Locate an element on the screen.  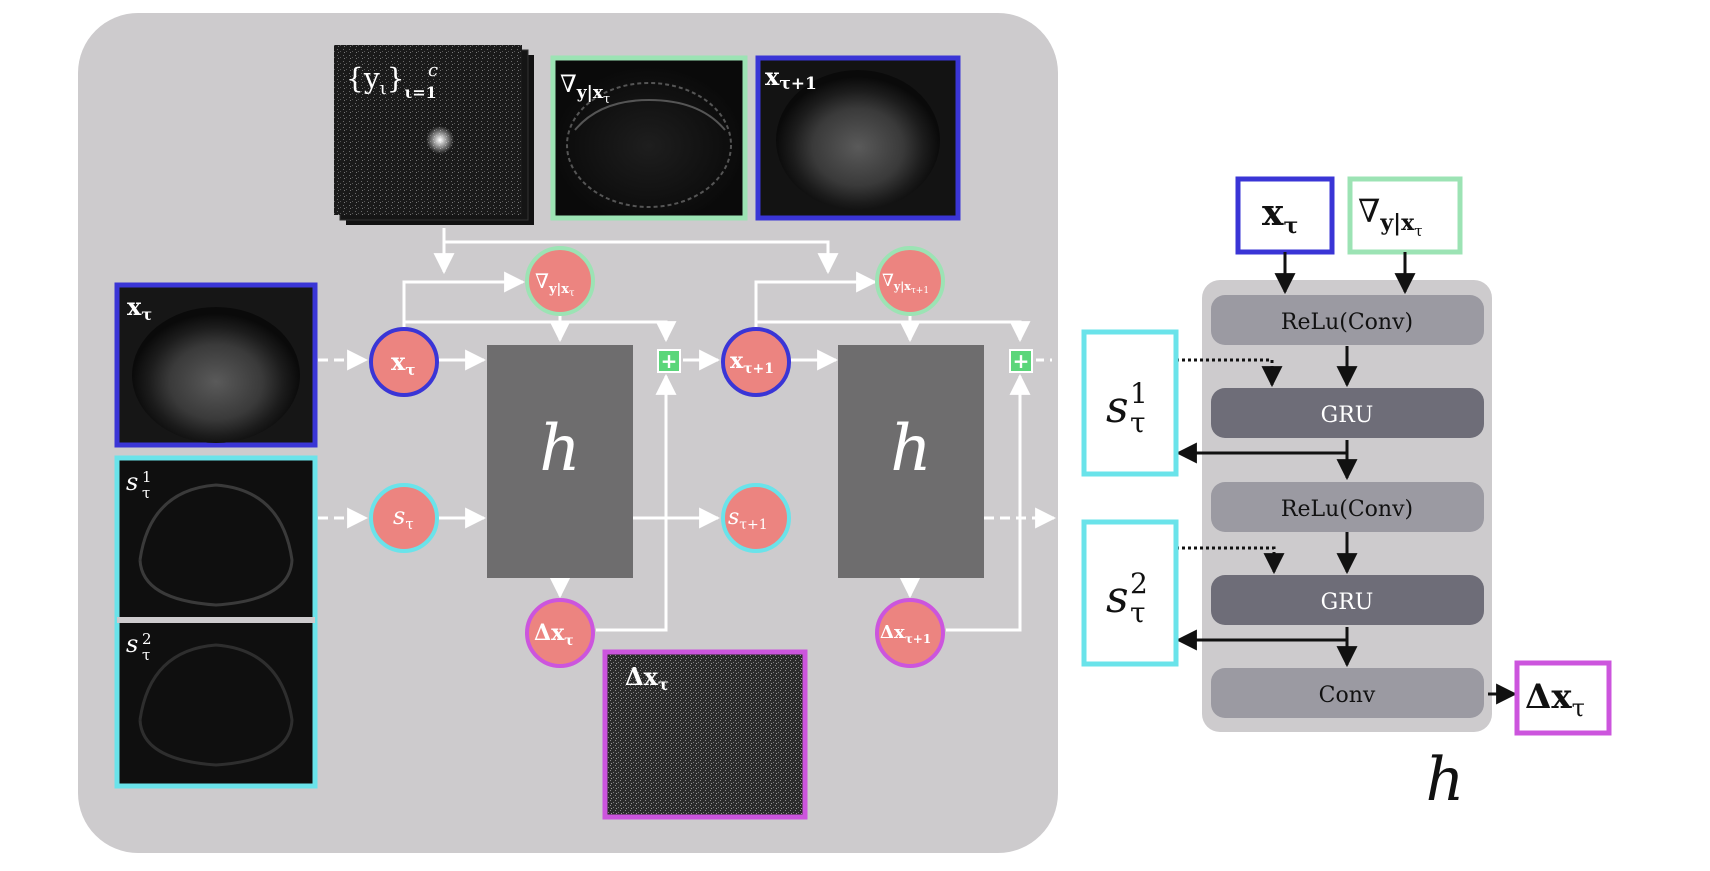
h-caption: h is located at coordinates (1445, 780).